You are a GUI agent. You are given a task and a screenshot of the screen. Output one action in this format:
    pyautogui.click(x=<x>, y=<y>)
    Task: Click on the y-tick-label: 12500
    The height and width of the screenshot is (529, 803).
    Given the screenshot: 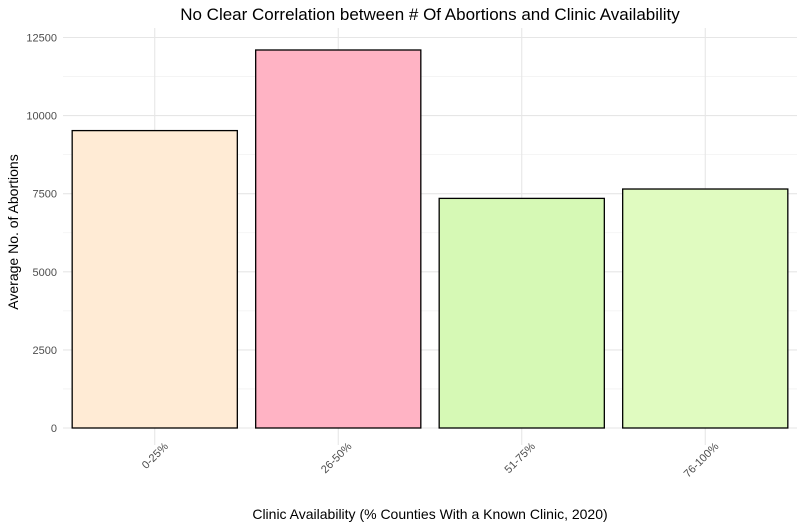 What is the action you would take?
    pyautogui.click(x=41, y=39)
    